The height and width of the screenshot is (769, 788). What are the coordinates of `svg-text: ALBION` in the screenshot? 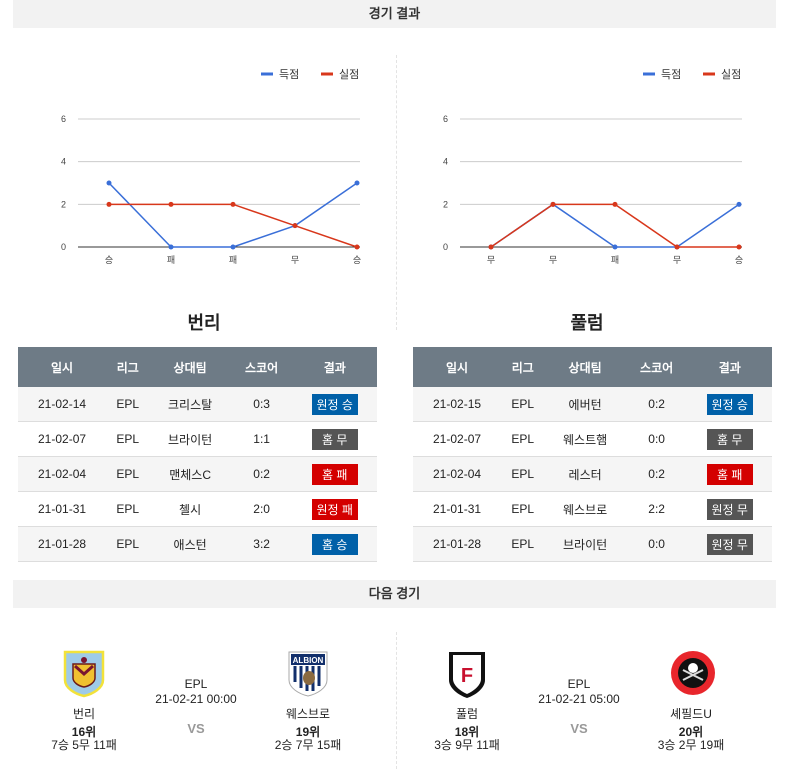 It's located at (308, 660).